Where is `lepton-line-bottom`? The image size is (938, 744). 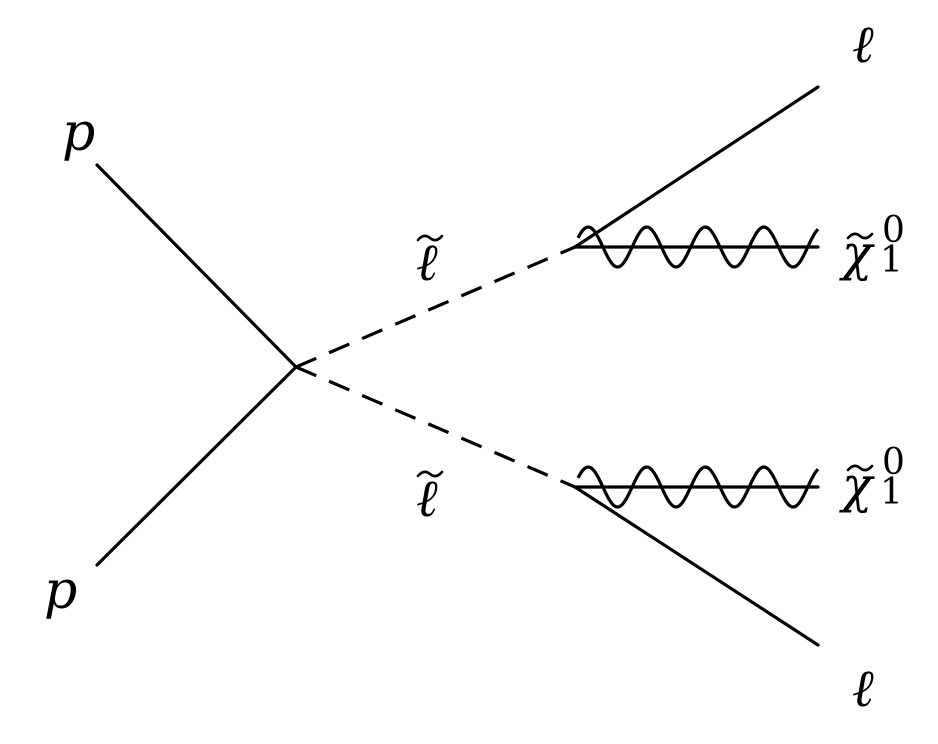 lepton-line-bottom is located at coordinates (696, 566).